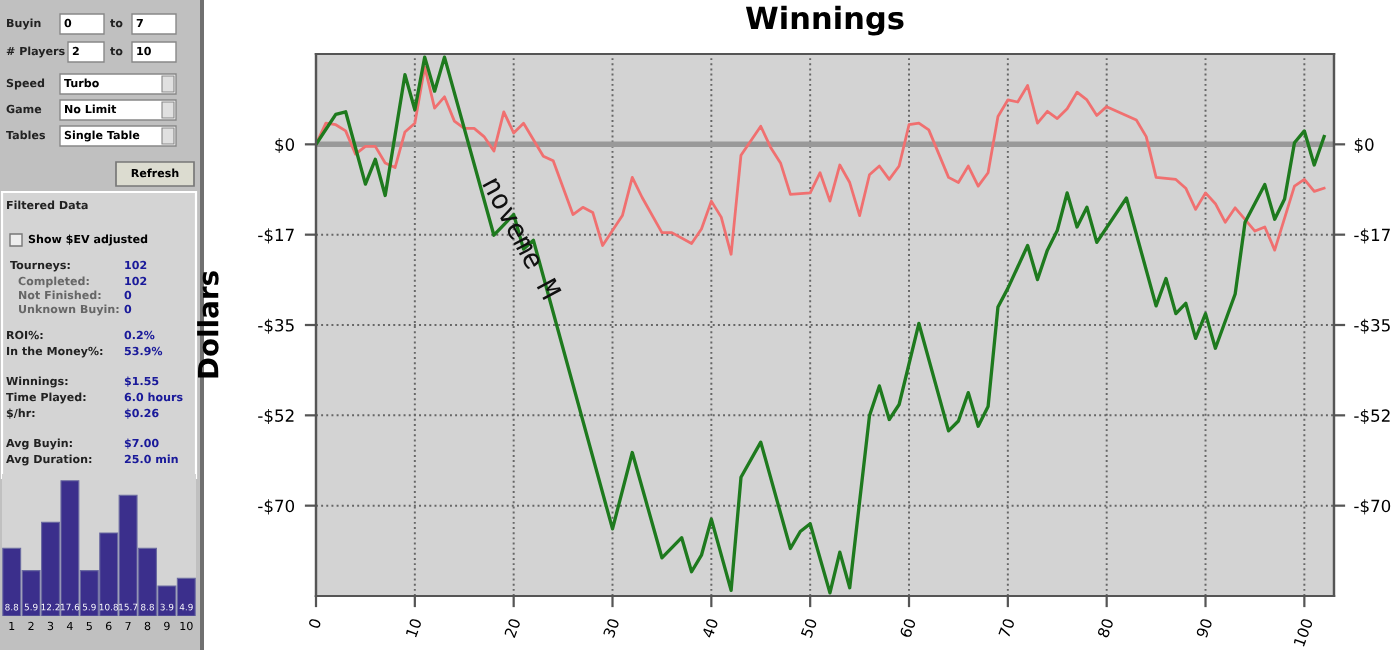 This screenshot has height=650, width=1400. What do you see at coordinates (1364, 146) in the screenshot?
I see `y2-tick-label: $0` at bounding box center [1364, 146].